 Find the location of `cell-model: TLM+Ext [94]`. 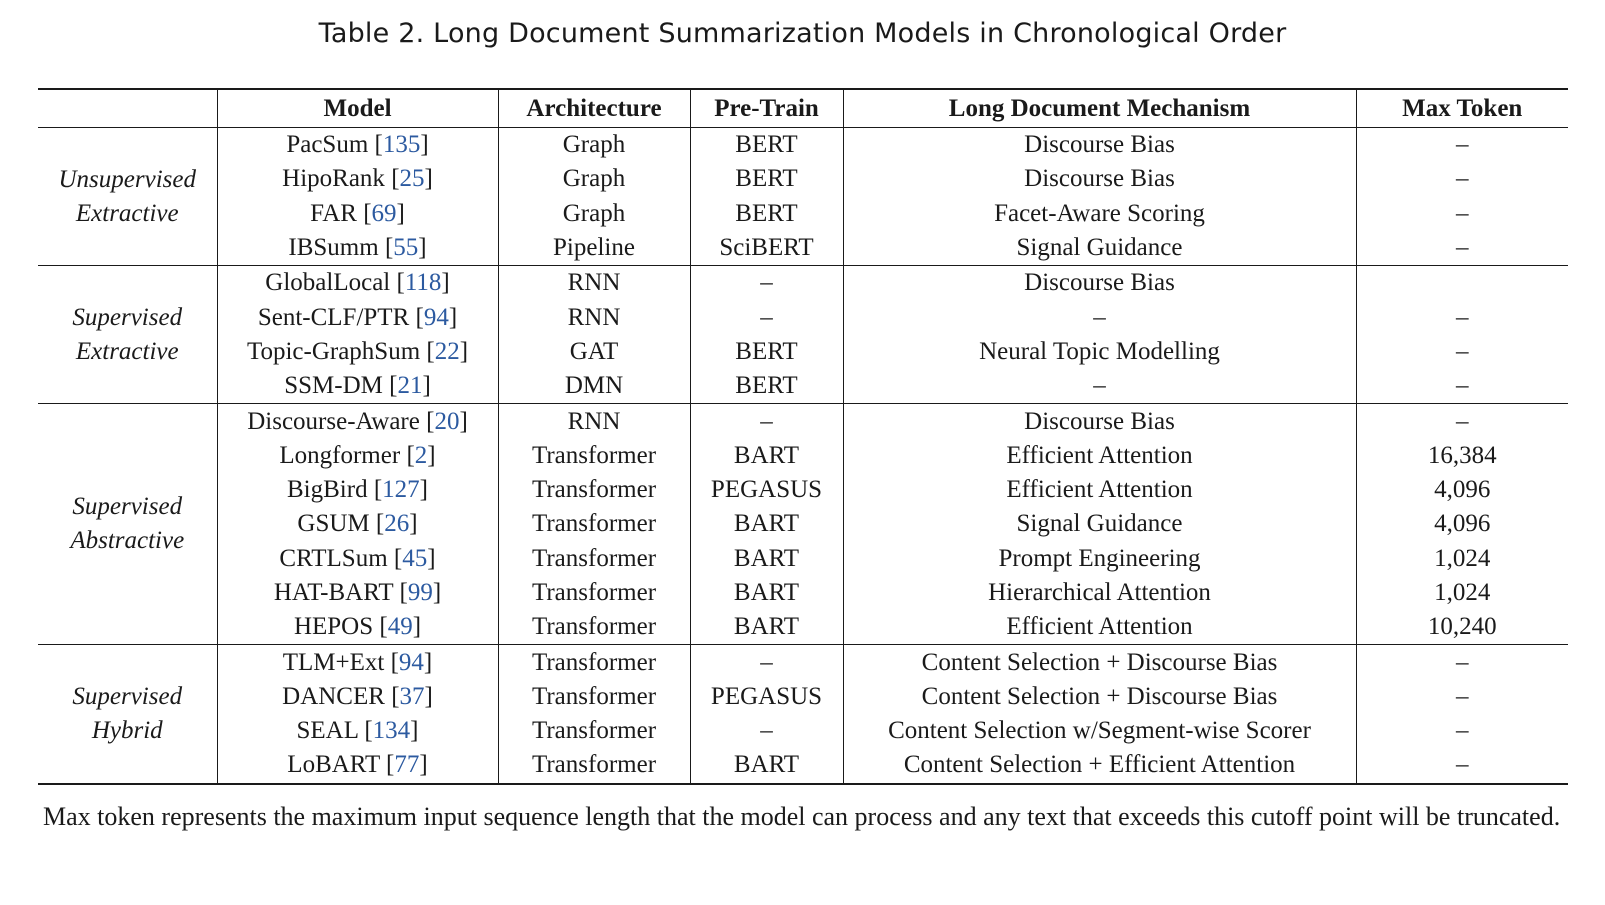

cell-model: TLM+Ext [94] is located at coordinates (357, 662).